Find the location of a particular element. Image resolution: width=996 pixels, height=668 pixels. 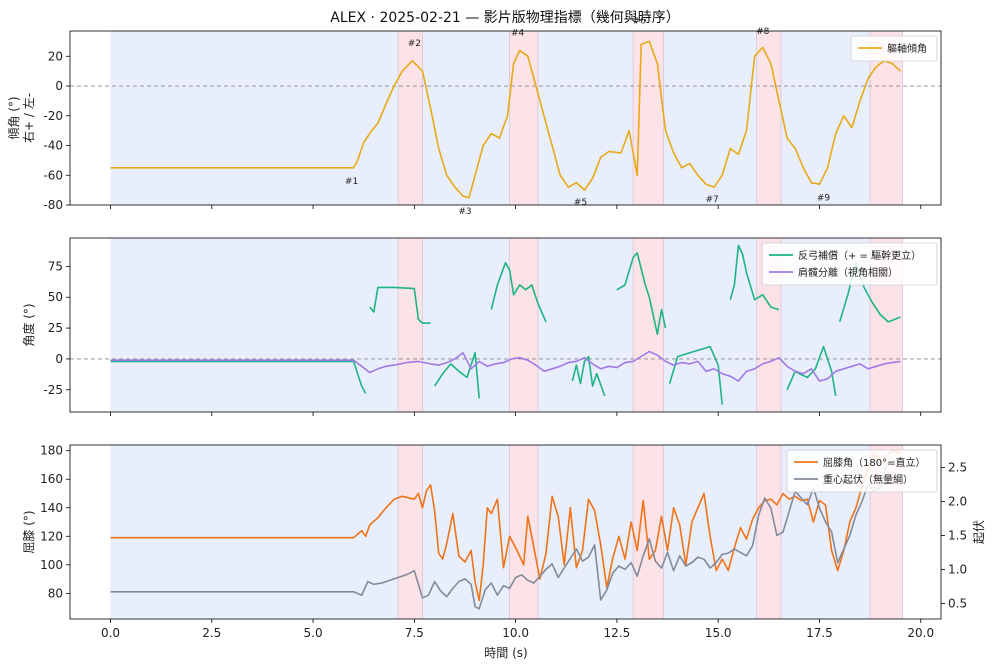

x-tick-label: 7.5 is located at coordinates (414, 633).